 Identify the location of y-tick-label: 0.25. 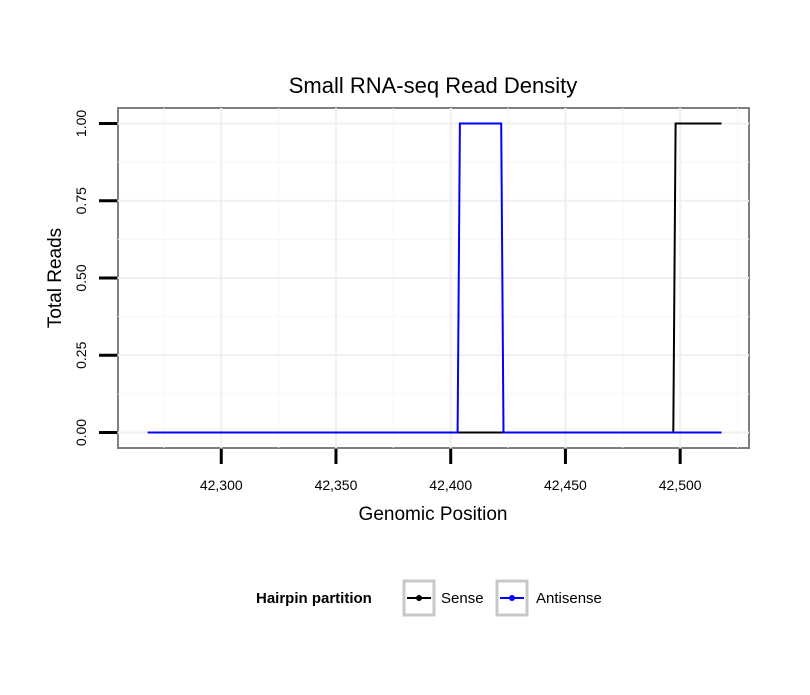
(81, 354).